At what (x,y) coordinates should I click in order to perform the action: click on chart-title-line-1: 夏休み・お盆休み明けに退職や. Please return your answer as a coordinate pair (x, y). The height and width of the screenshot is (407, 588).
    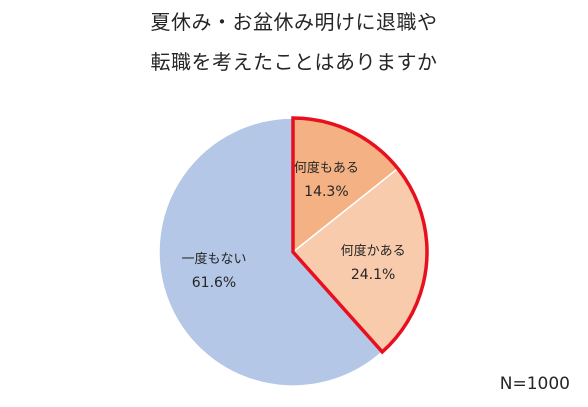
    Looking at the image, I should click on (294, 22).